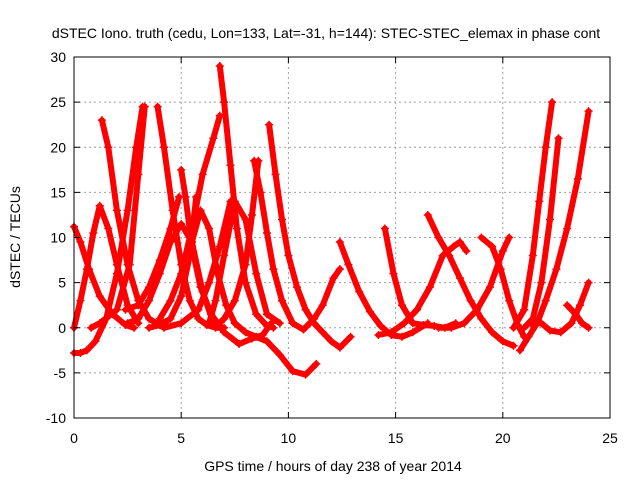 Image resolution: width=640 pixels, height=480 pixels. What do you see at coordinates (396, 438) in the screenshot?
I see `x-tick-label: 15` at bounding box center [396, 438].